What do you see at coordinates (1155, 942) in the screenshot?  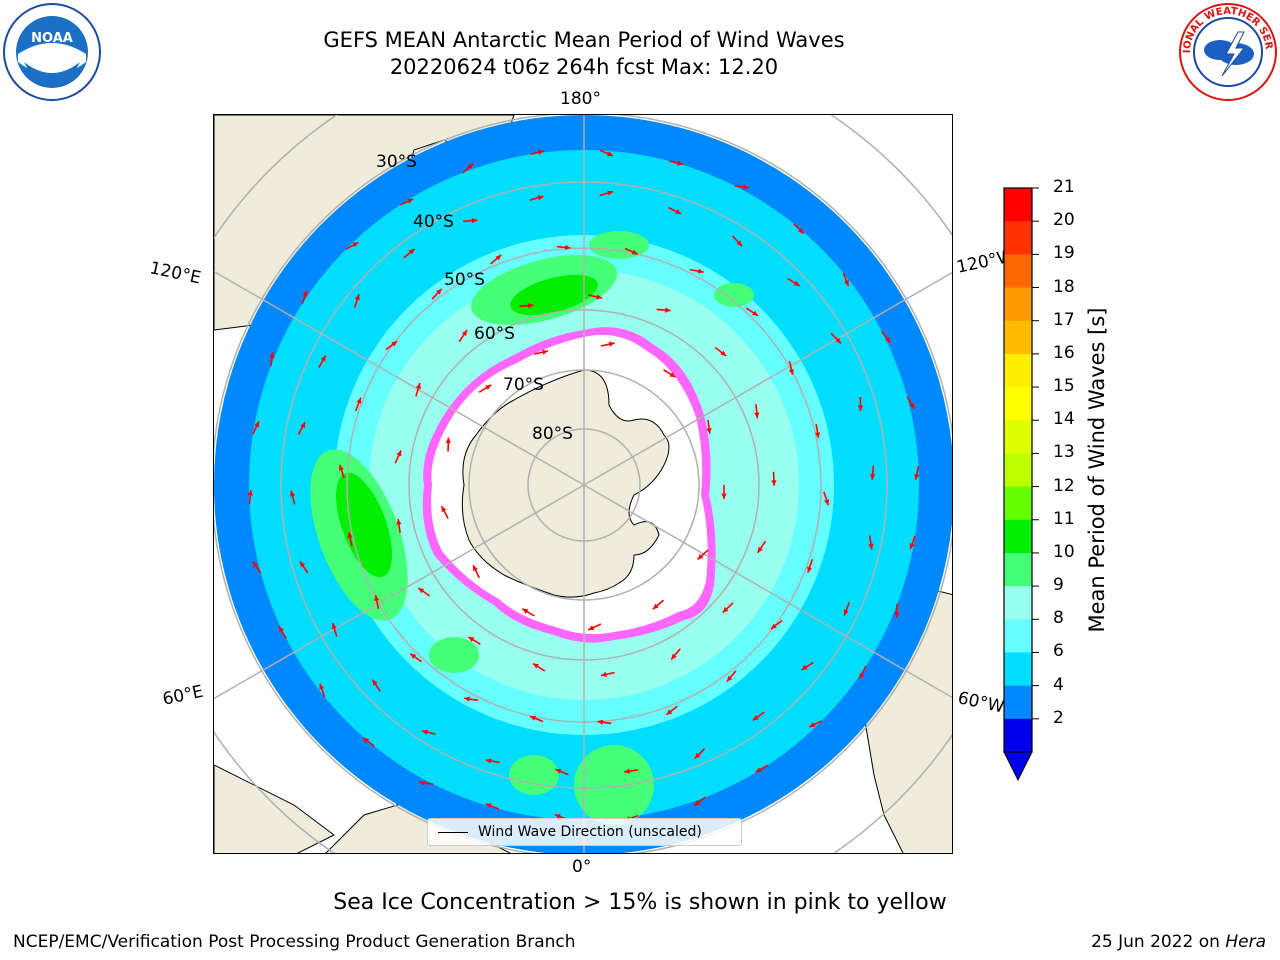 I see `footer-date-text: 25 Jun 2022 on` at bounding box center [1155, 942].